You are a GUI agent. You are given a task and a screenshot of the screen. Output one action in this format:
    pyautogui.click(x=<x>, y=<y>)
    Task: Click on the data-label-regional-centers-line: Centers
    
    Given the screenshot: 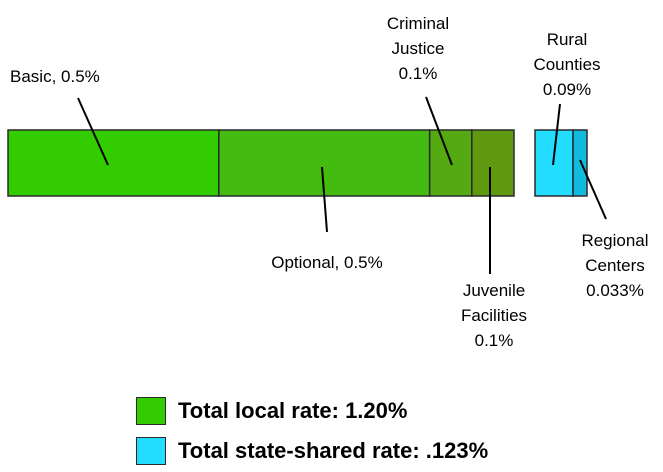 What is the action you would take?
    pyautogui.click(x=615, y=265)
    